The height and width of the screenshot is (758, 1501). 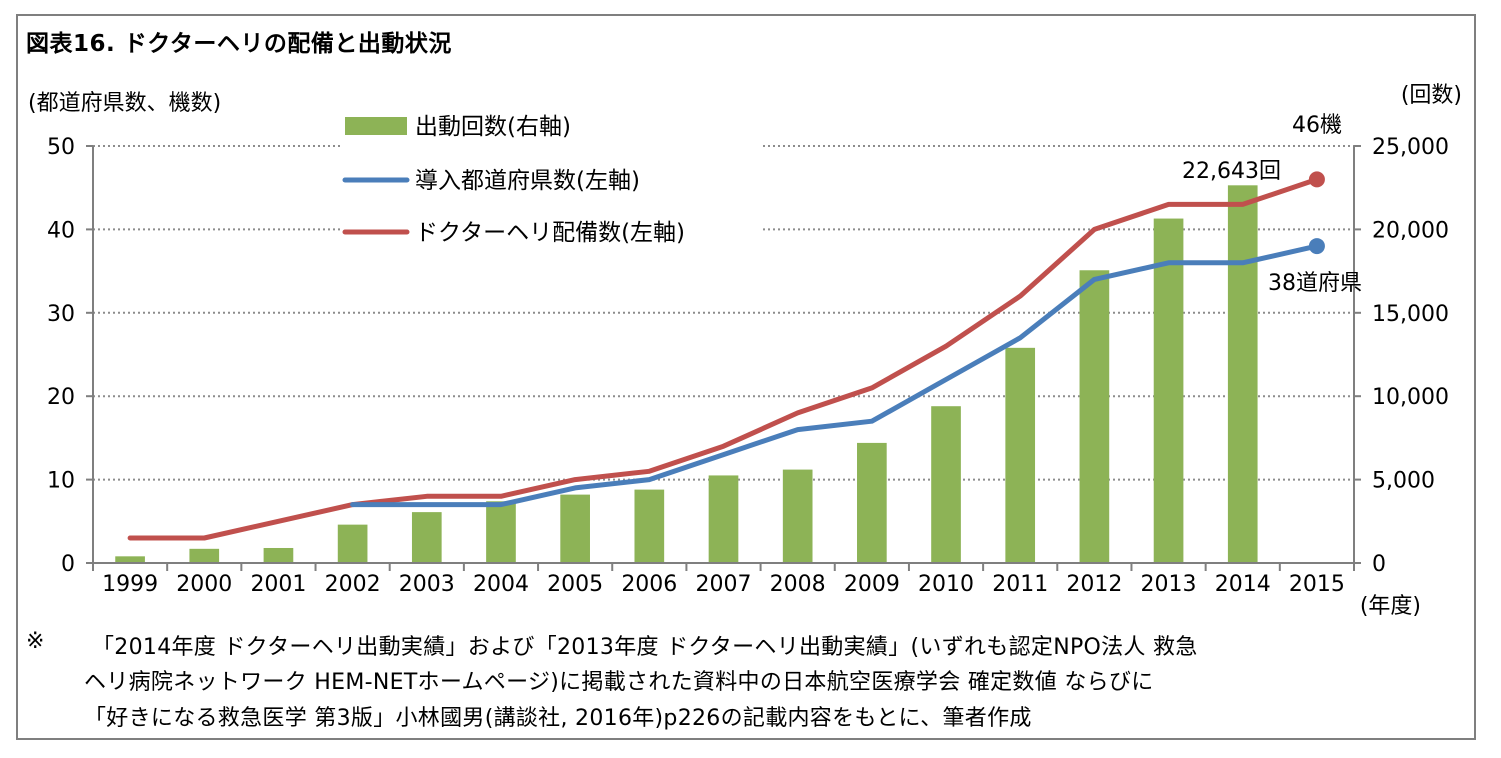 I want to click on x-tick-label-2006: 2006, so click(x=649, y=584).